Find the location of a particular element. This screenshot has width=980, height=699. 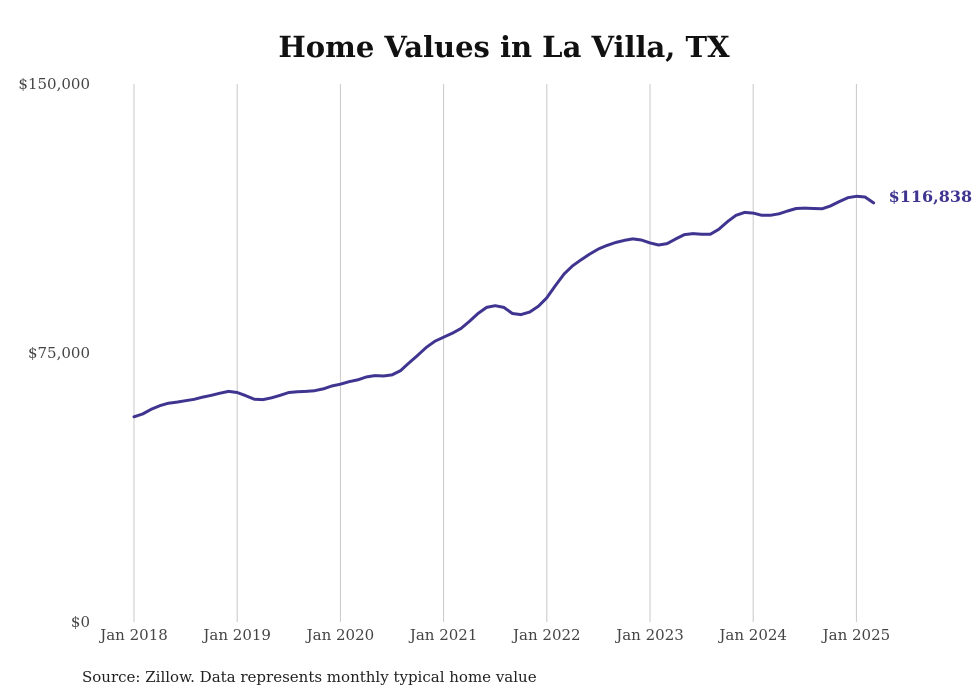

x-tick-label: Jan 2023 is located at coordinates (649, 635).